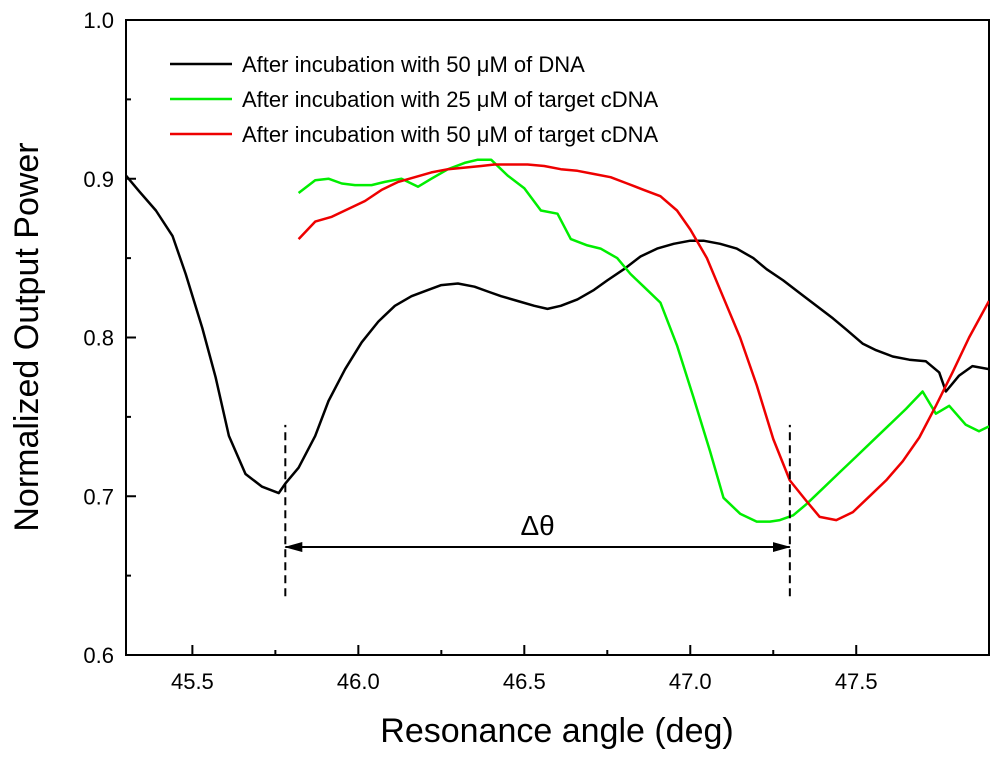 This screenshot has height=766, width=1000. Describe the element at coordinates (98, 20) in the screenshot. I see `y-tick-label: 1.0` at that location.